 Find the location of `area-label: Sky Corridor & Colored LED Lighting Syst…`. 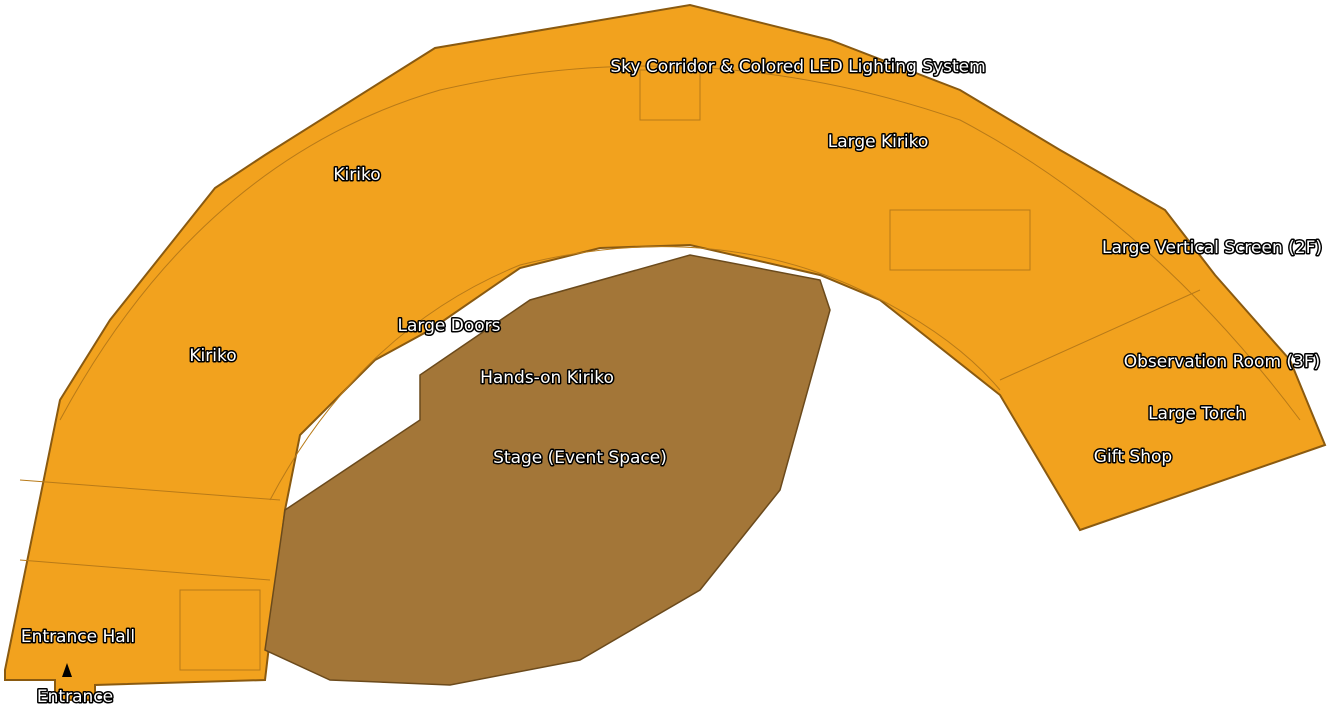

area-label: Sky Corridor & Colored LED Lighting Syst… is located at coordinates (797, 67).